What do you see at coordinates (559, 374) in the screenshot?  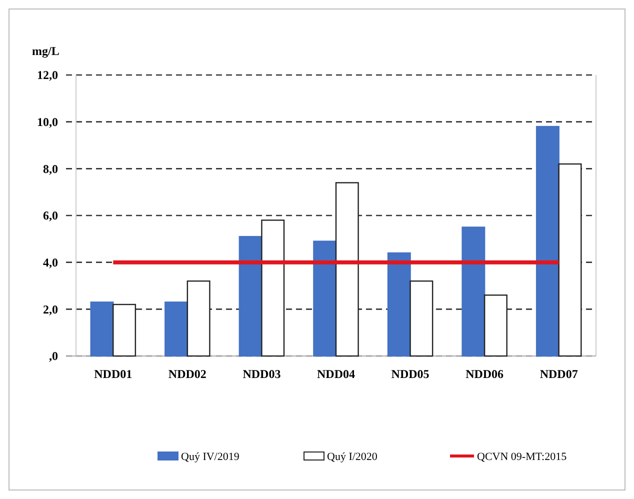 I see `x-tick-label: NDD07` at bounding box center [559, 374].